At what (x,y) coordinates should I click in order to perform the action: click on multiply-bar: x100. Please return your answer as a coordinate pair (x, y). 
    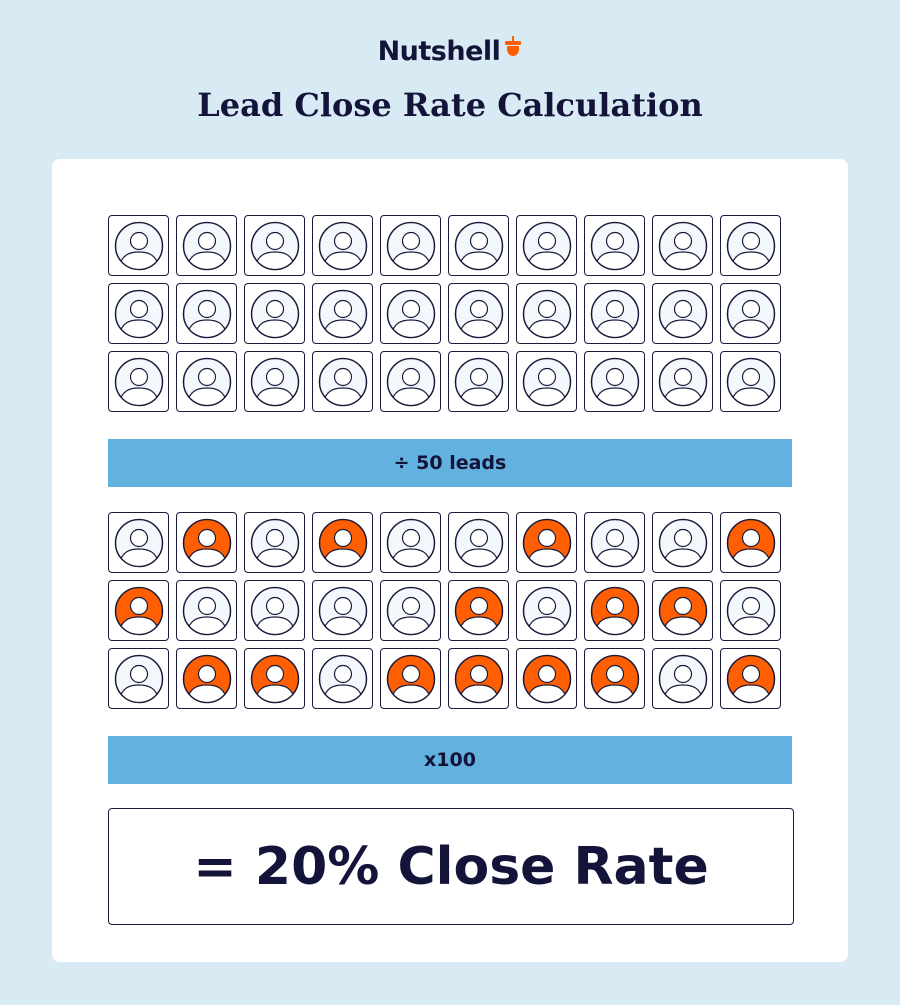
    Looking at the image, I should click on (450, 760).